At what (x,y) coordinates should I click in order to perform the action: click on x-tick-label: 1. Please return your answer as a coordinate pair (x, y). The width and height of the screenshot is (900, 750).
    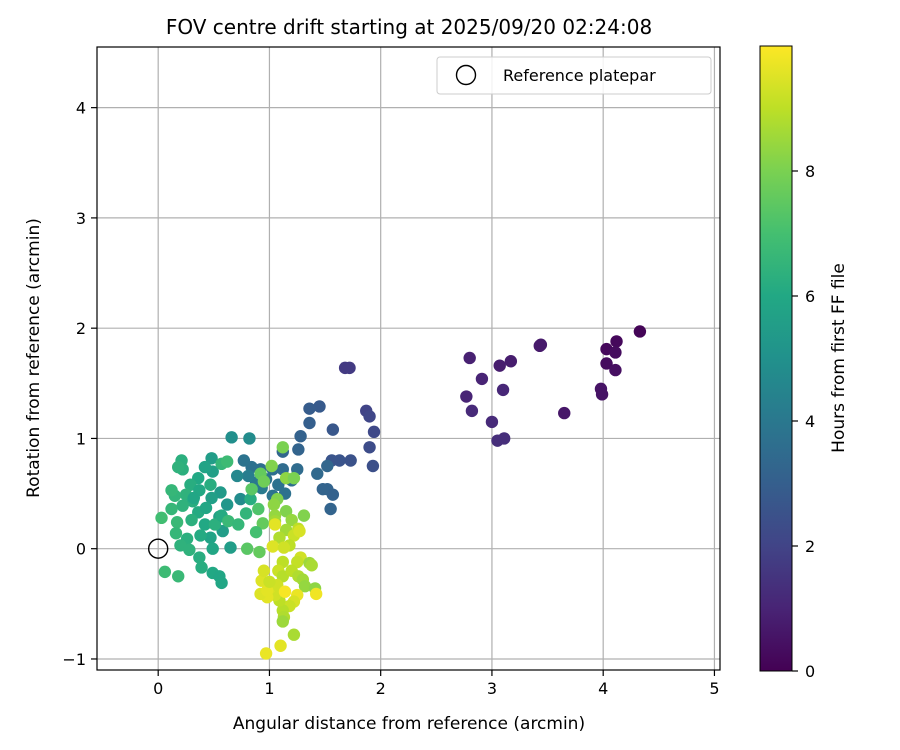
    Looking at the image, I should click on (269, 688).